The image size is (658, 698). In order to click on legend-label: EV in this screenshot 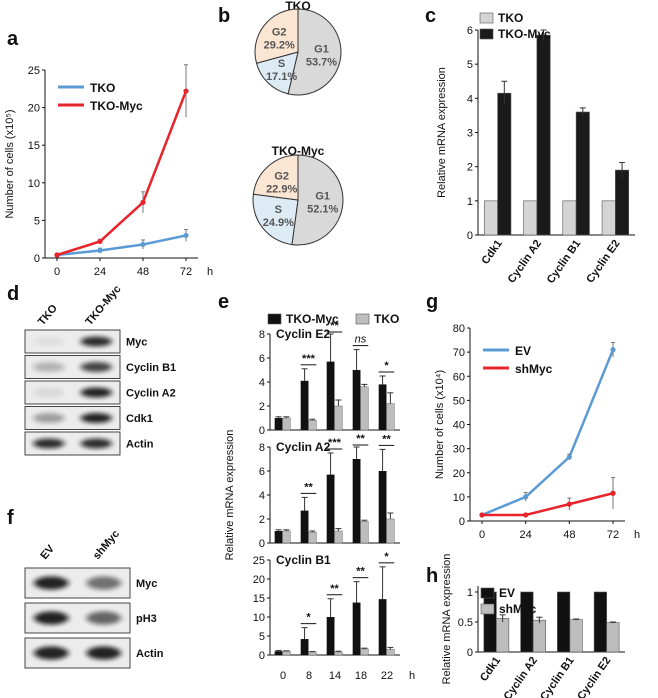, I will do `click(523, 351)`.